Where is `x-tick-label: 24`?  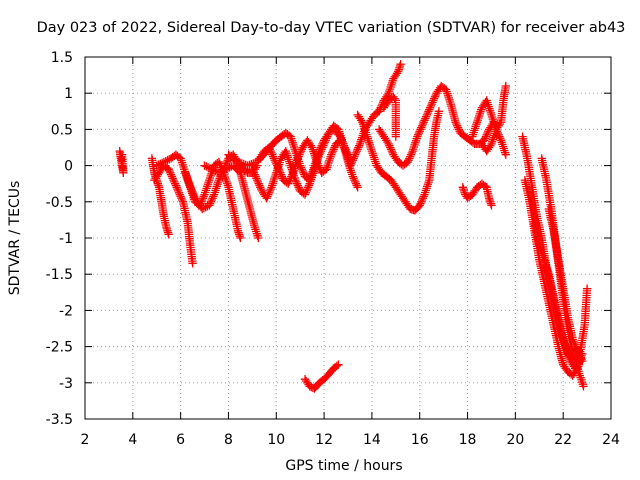 x-tick-label: 24 is located at coordinates (611, 440).